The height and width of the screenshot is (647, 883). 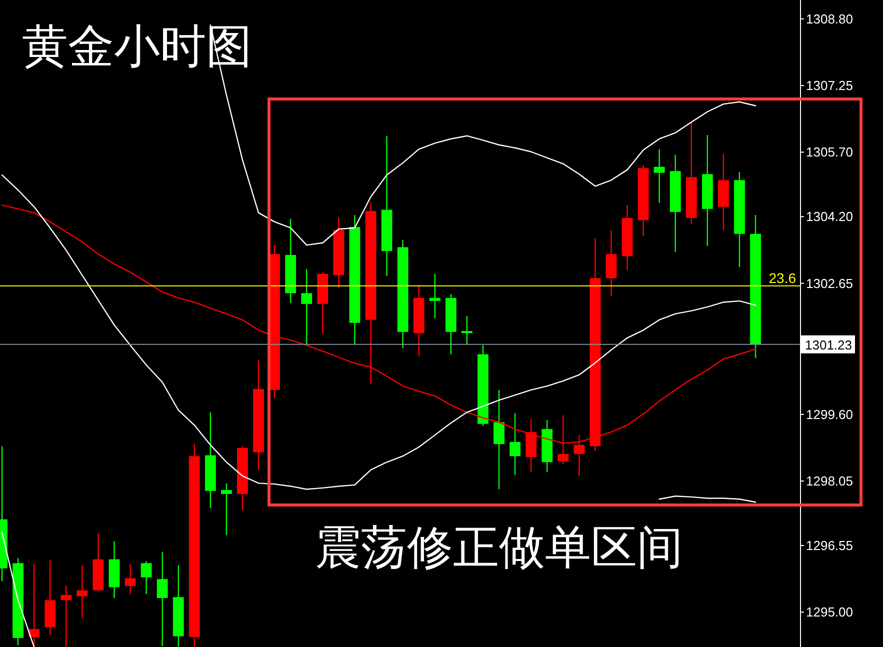 I want to click on y-tick-label: 1296.55, so click(x=829, y=546).